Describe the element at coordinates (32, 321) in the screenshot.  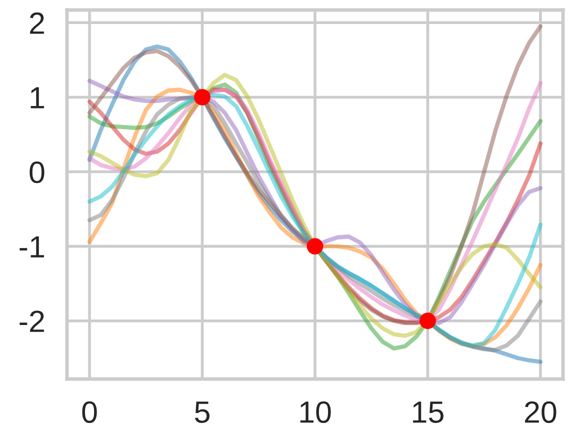
I see `y-tick-label: -2` at that location.